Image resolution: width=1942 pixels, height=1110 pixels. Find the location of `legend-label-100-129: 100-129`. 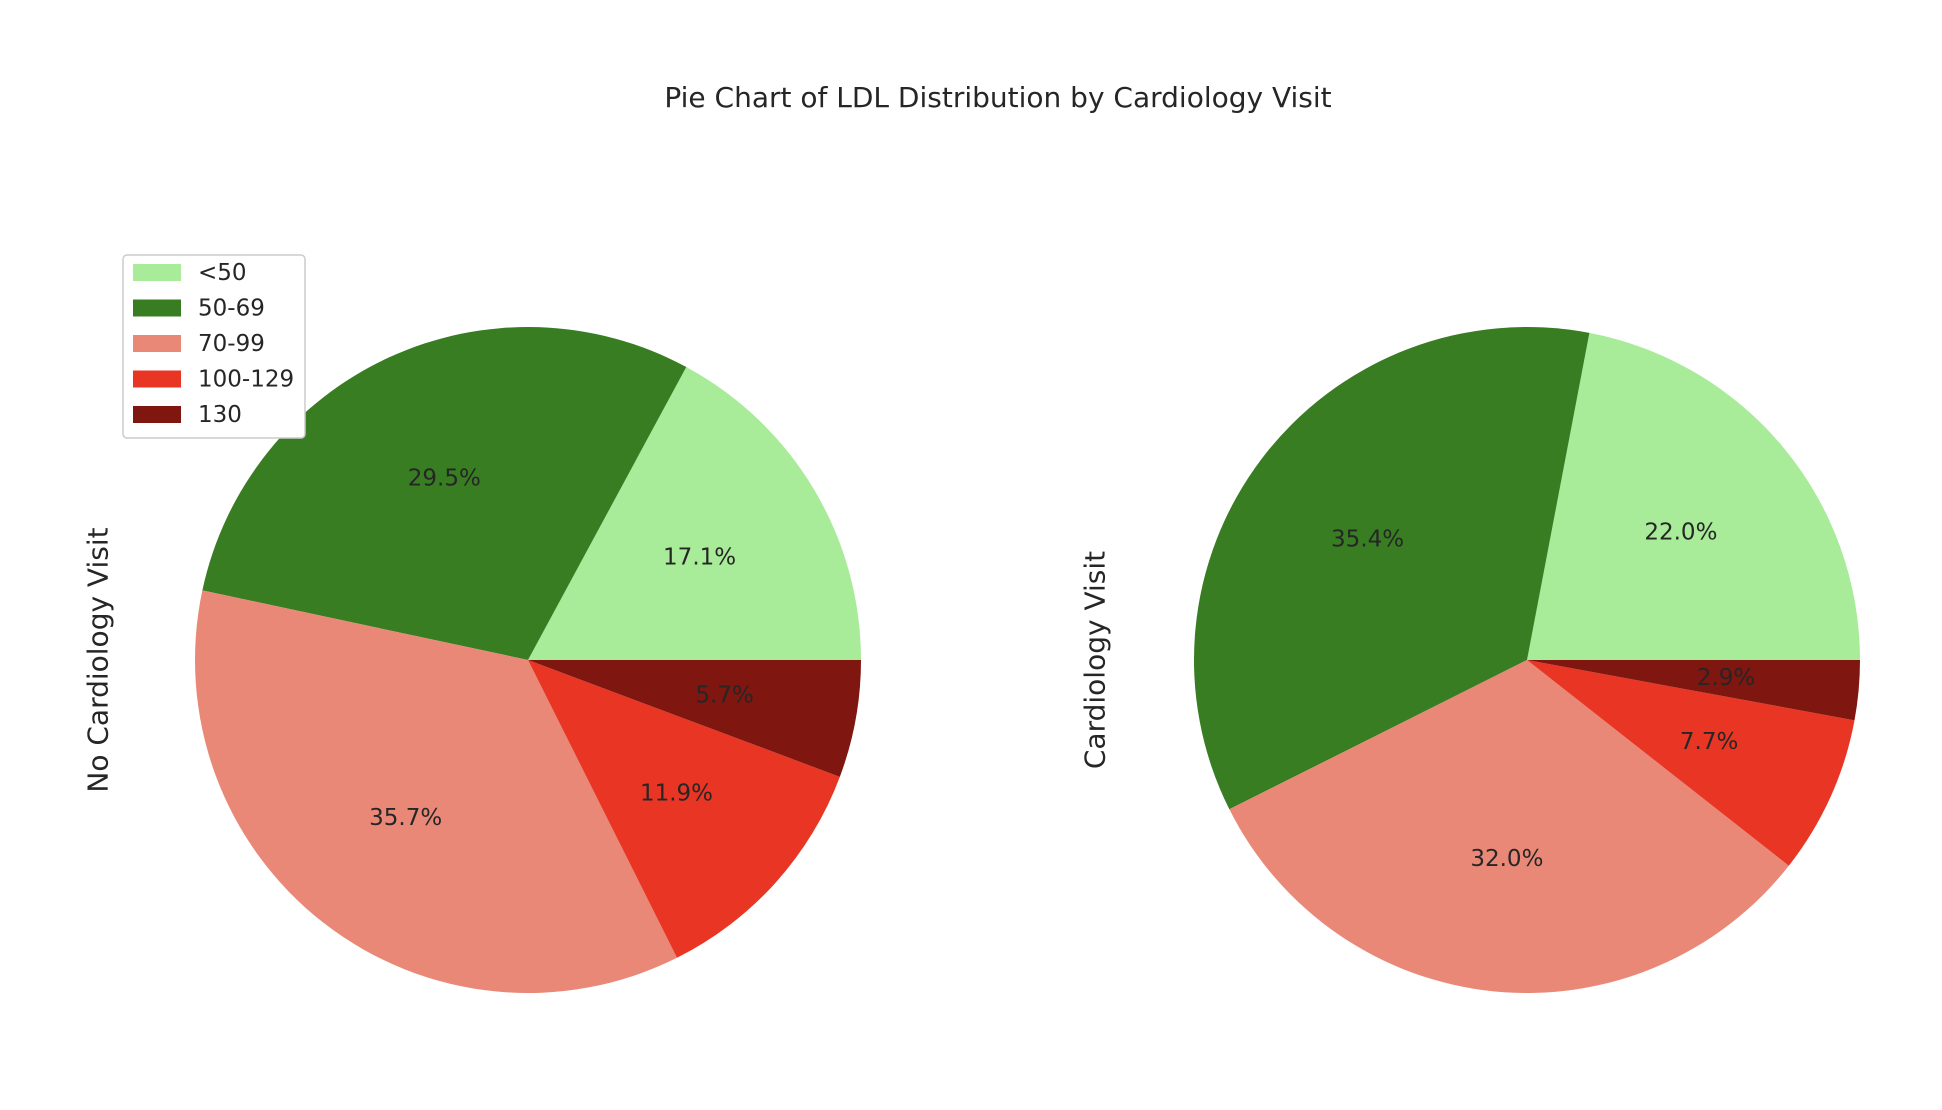

legend-label-100-129: 100-129 is located at coordinates (246, 380).